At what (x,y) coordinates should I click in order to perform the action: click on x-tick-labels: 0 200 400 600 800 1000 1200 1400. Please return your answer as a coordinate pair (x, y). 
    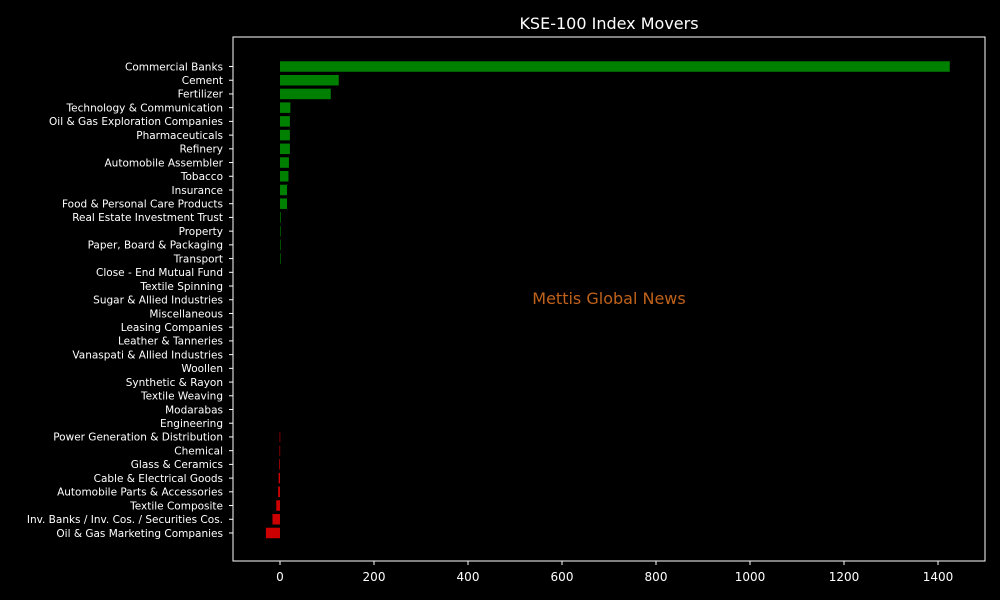
    Looking at the image, I should click on (614, 572).